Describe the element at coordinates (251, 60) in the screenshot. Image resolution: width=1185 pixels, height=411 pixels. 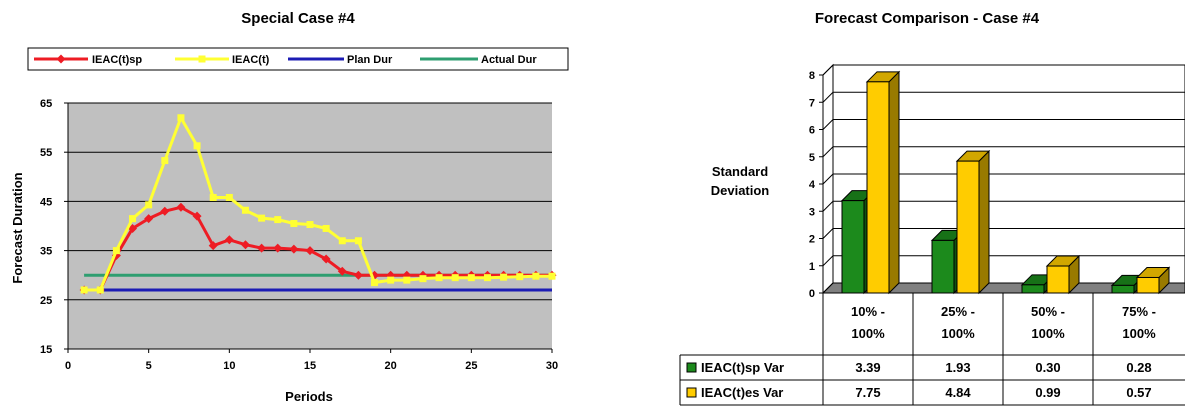
I see `legend-label: IEAC(t)` at that location.